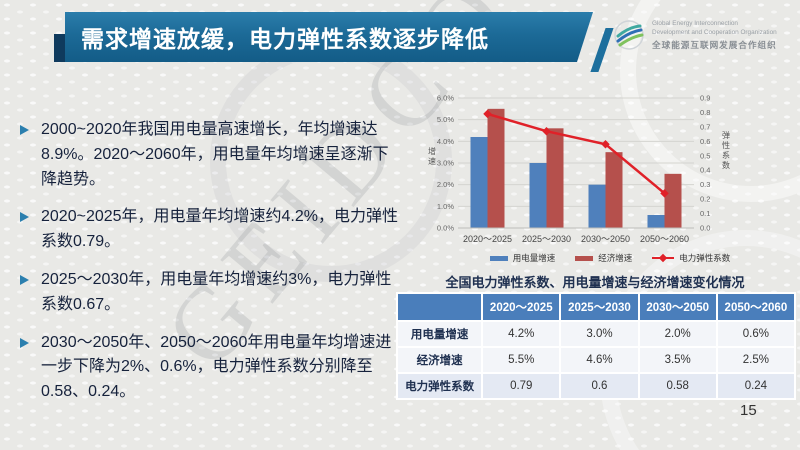 The height and width of the screenshot is (450, 800). Describe the element at coordinates (445, 141) in the screenshot. I see `svg-text: 4.0%` at that location.